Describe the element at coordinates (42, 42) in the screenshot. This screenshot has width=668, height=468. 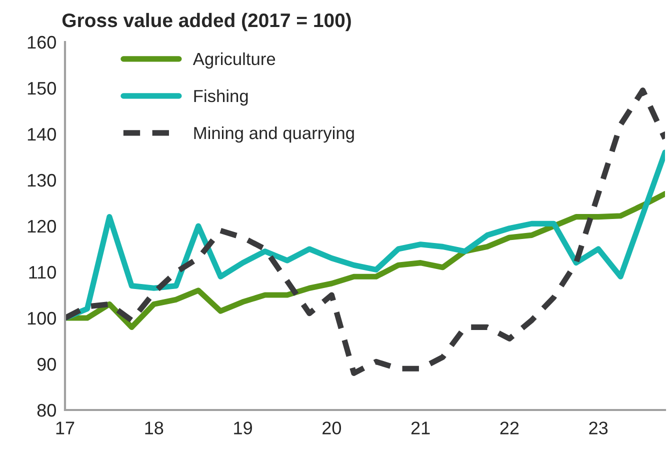
I see `y-tick-label: 160` at that location.